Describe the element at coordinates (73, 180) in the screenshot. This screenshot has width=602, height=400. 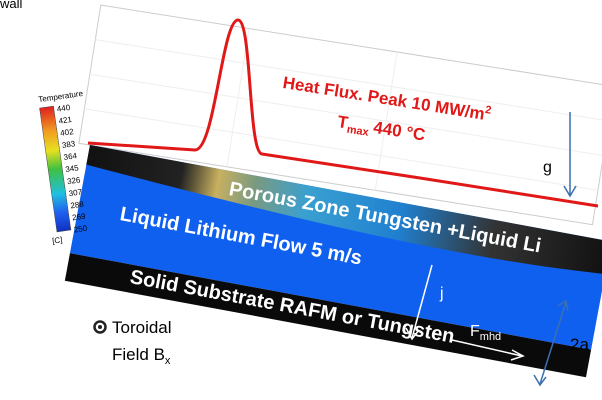
I see `colorbar-label: 326` at that location.